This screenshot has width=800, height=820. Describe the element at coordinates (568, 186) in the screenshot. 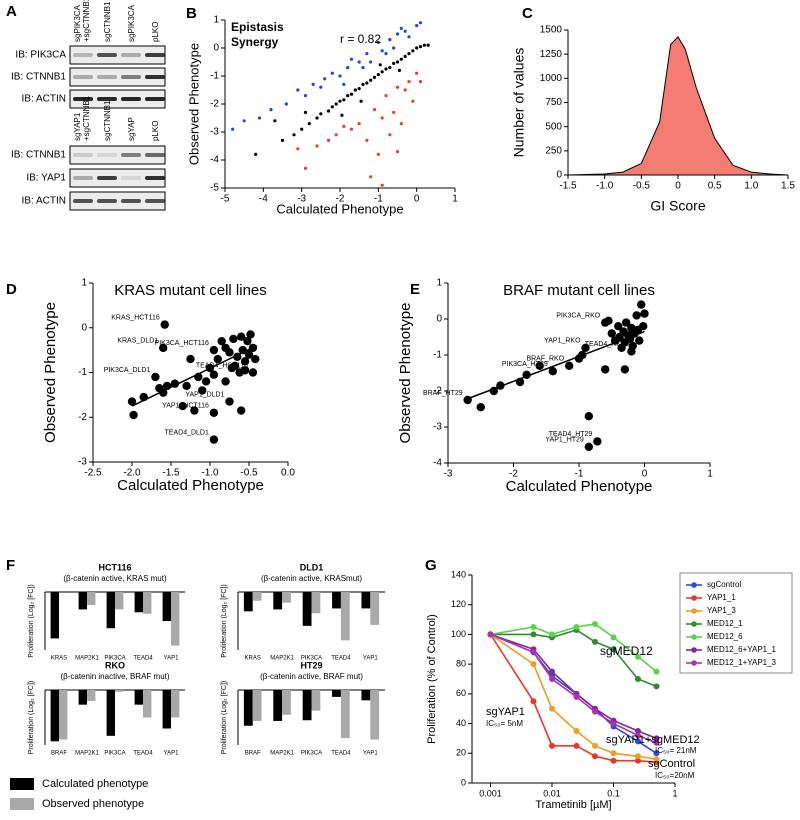

I see `x-tick-label: -1.5` at that location.